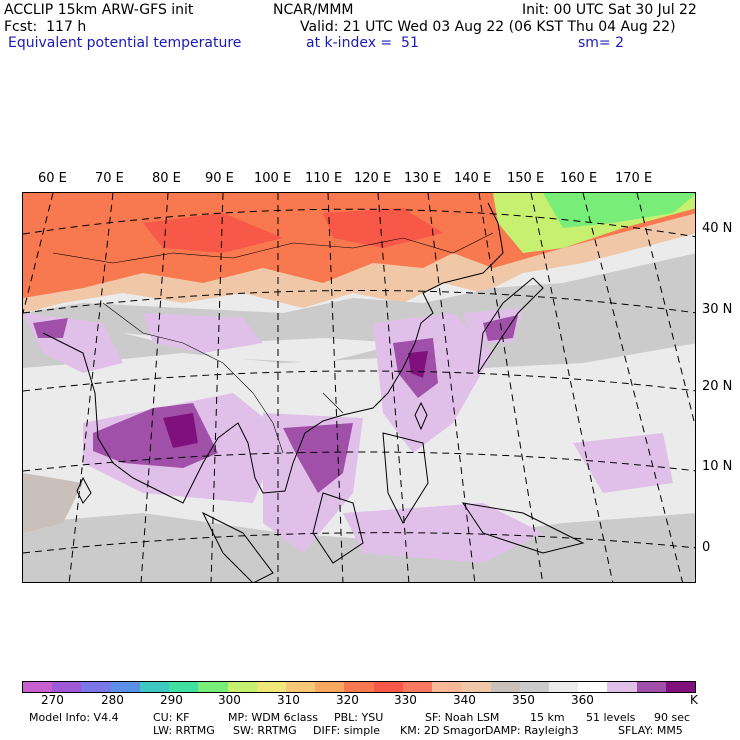 Image resolution: width=740 pixels, height=740 pixels. What do you see at coordinates (229, 700) in the screenshot?
I see `colorbar-tick: 300` at bounding box center [229, 700].